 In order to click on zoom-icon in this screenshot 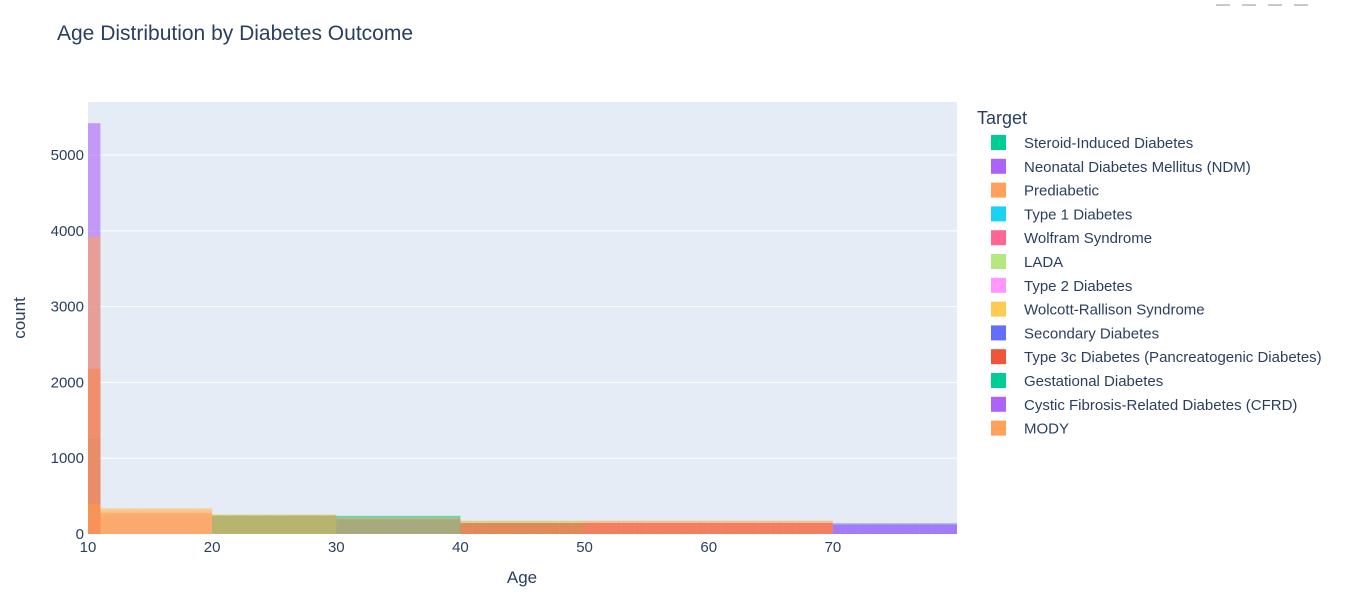, I will do `click(1223, 3)`.